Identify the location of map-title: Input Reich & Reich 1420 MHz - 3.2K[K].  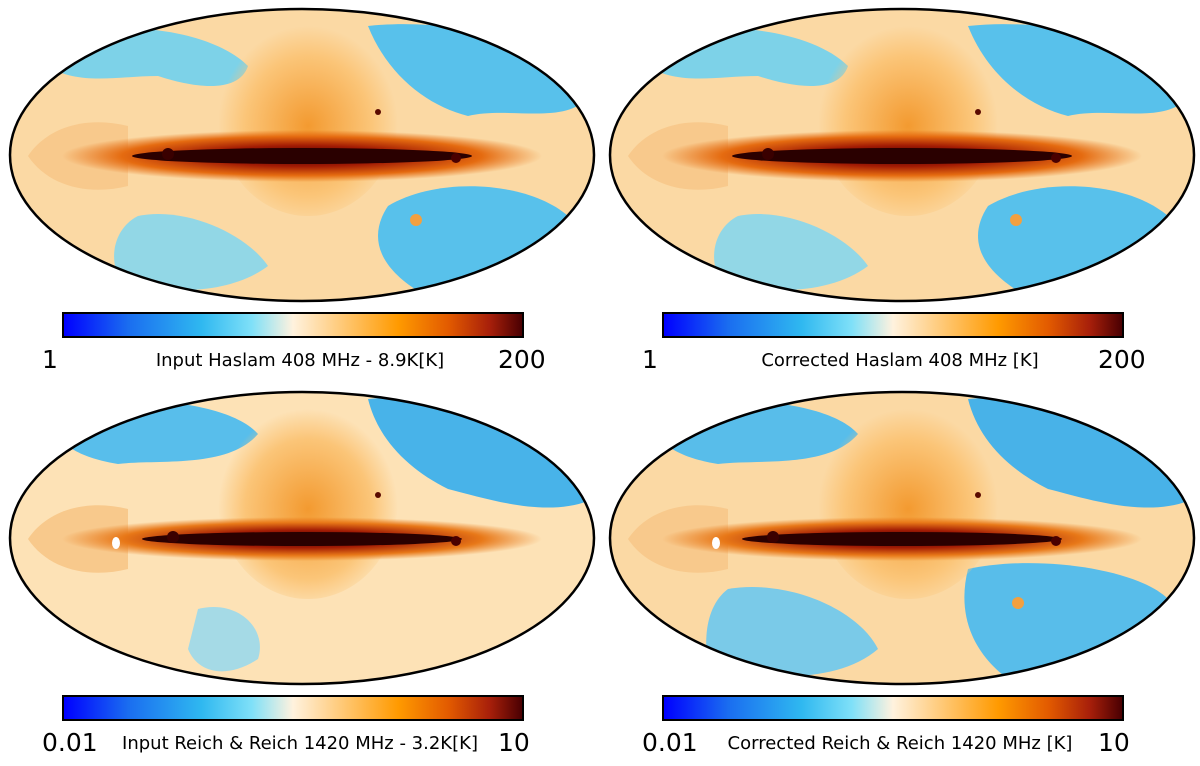
(300, 743).